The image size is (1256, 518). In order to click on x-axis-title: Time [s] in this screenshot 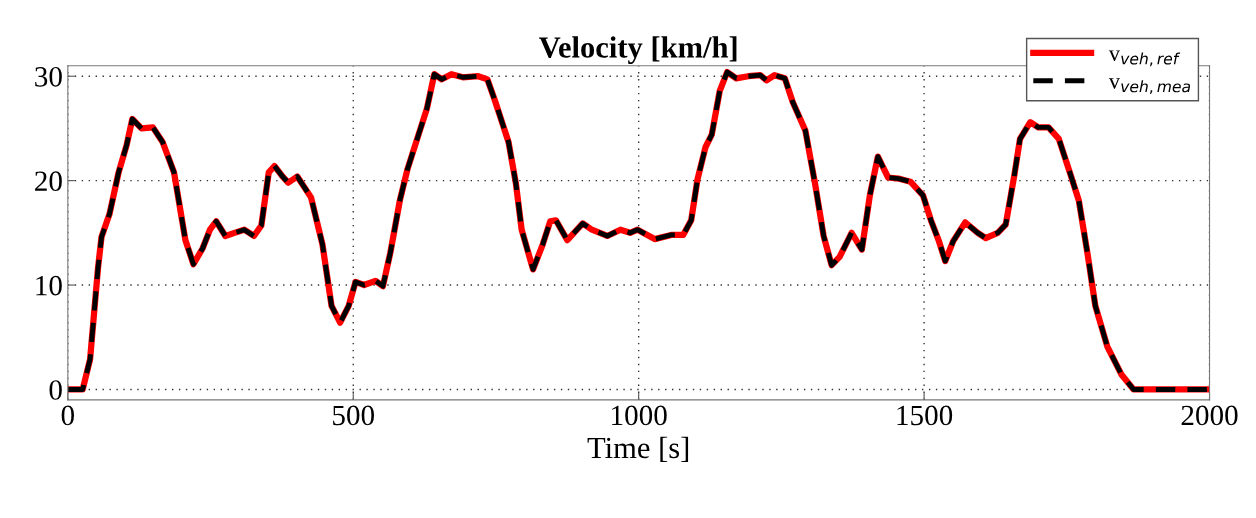, I will do `click(638, 449)`.